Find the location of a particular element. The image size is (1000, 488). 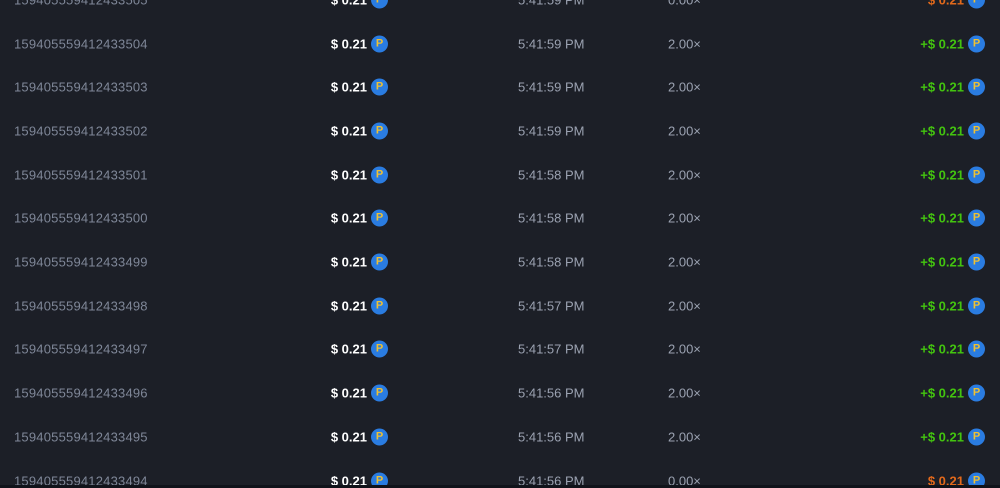

bet-id: 159405559412433501 is located at coordinates (81, 175).